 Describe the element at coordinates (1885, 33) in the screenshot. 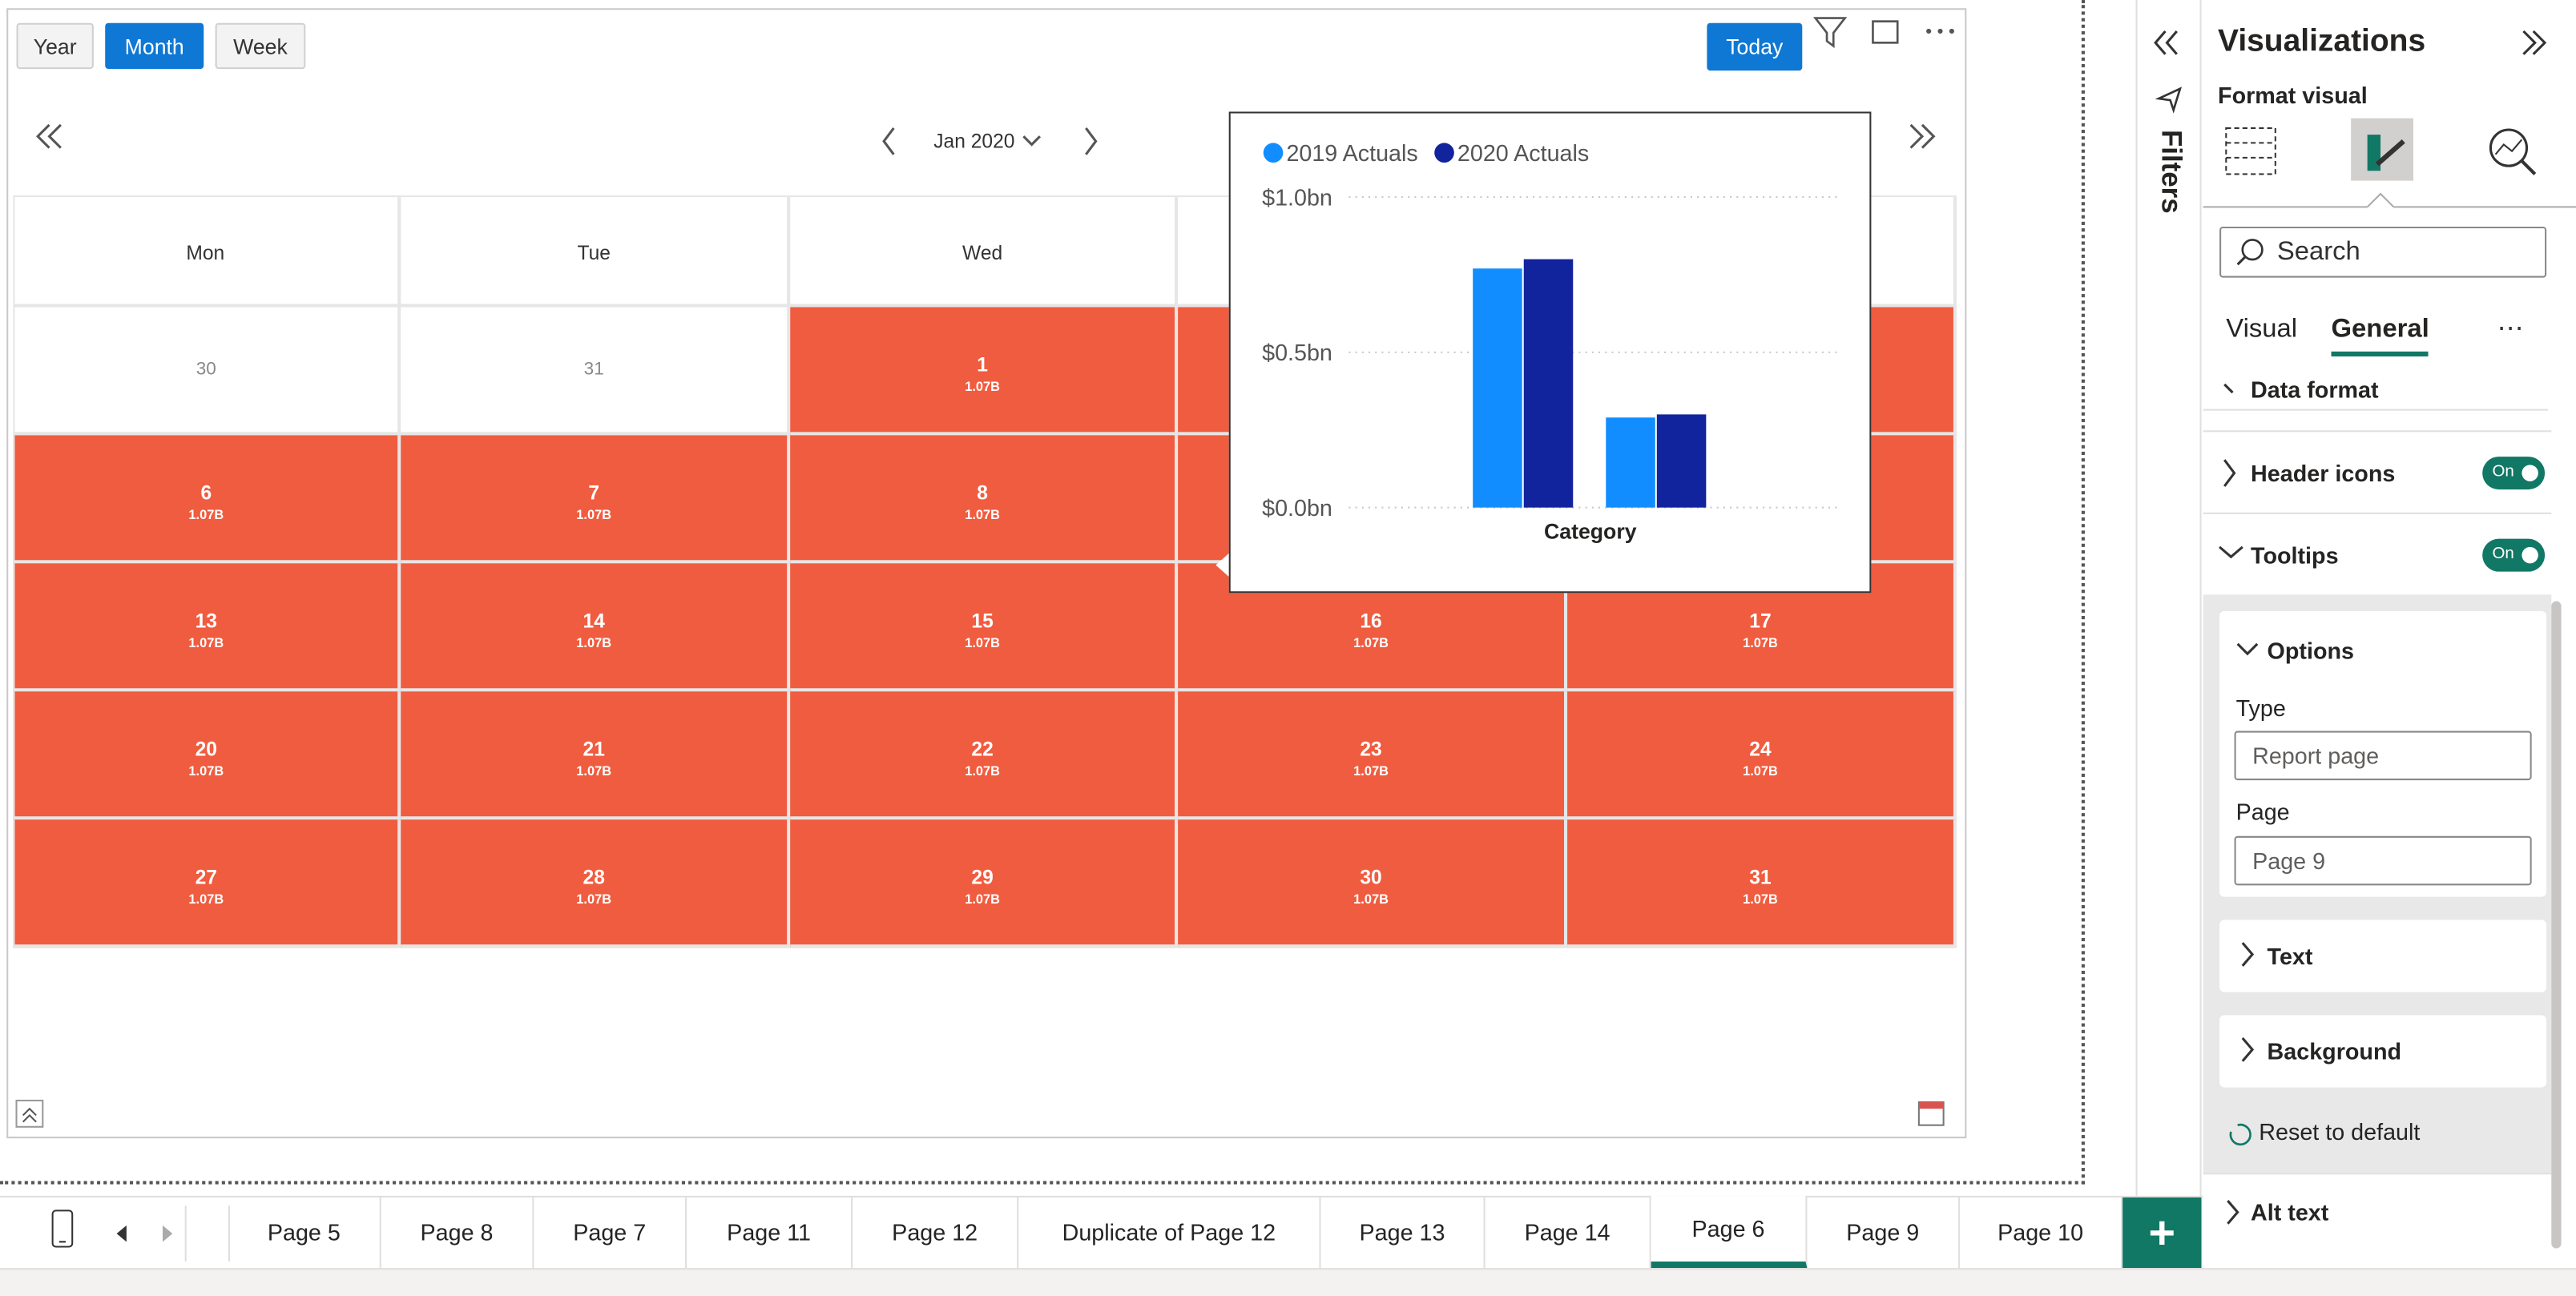

I see `visual-header-icons` at that location.